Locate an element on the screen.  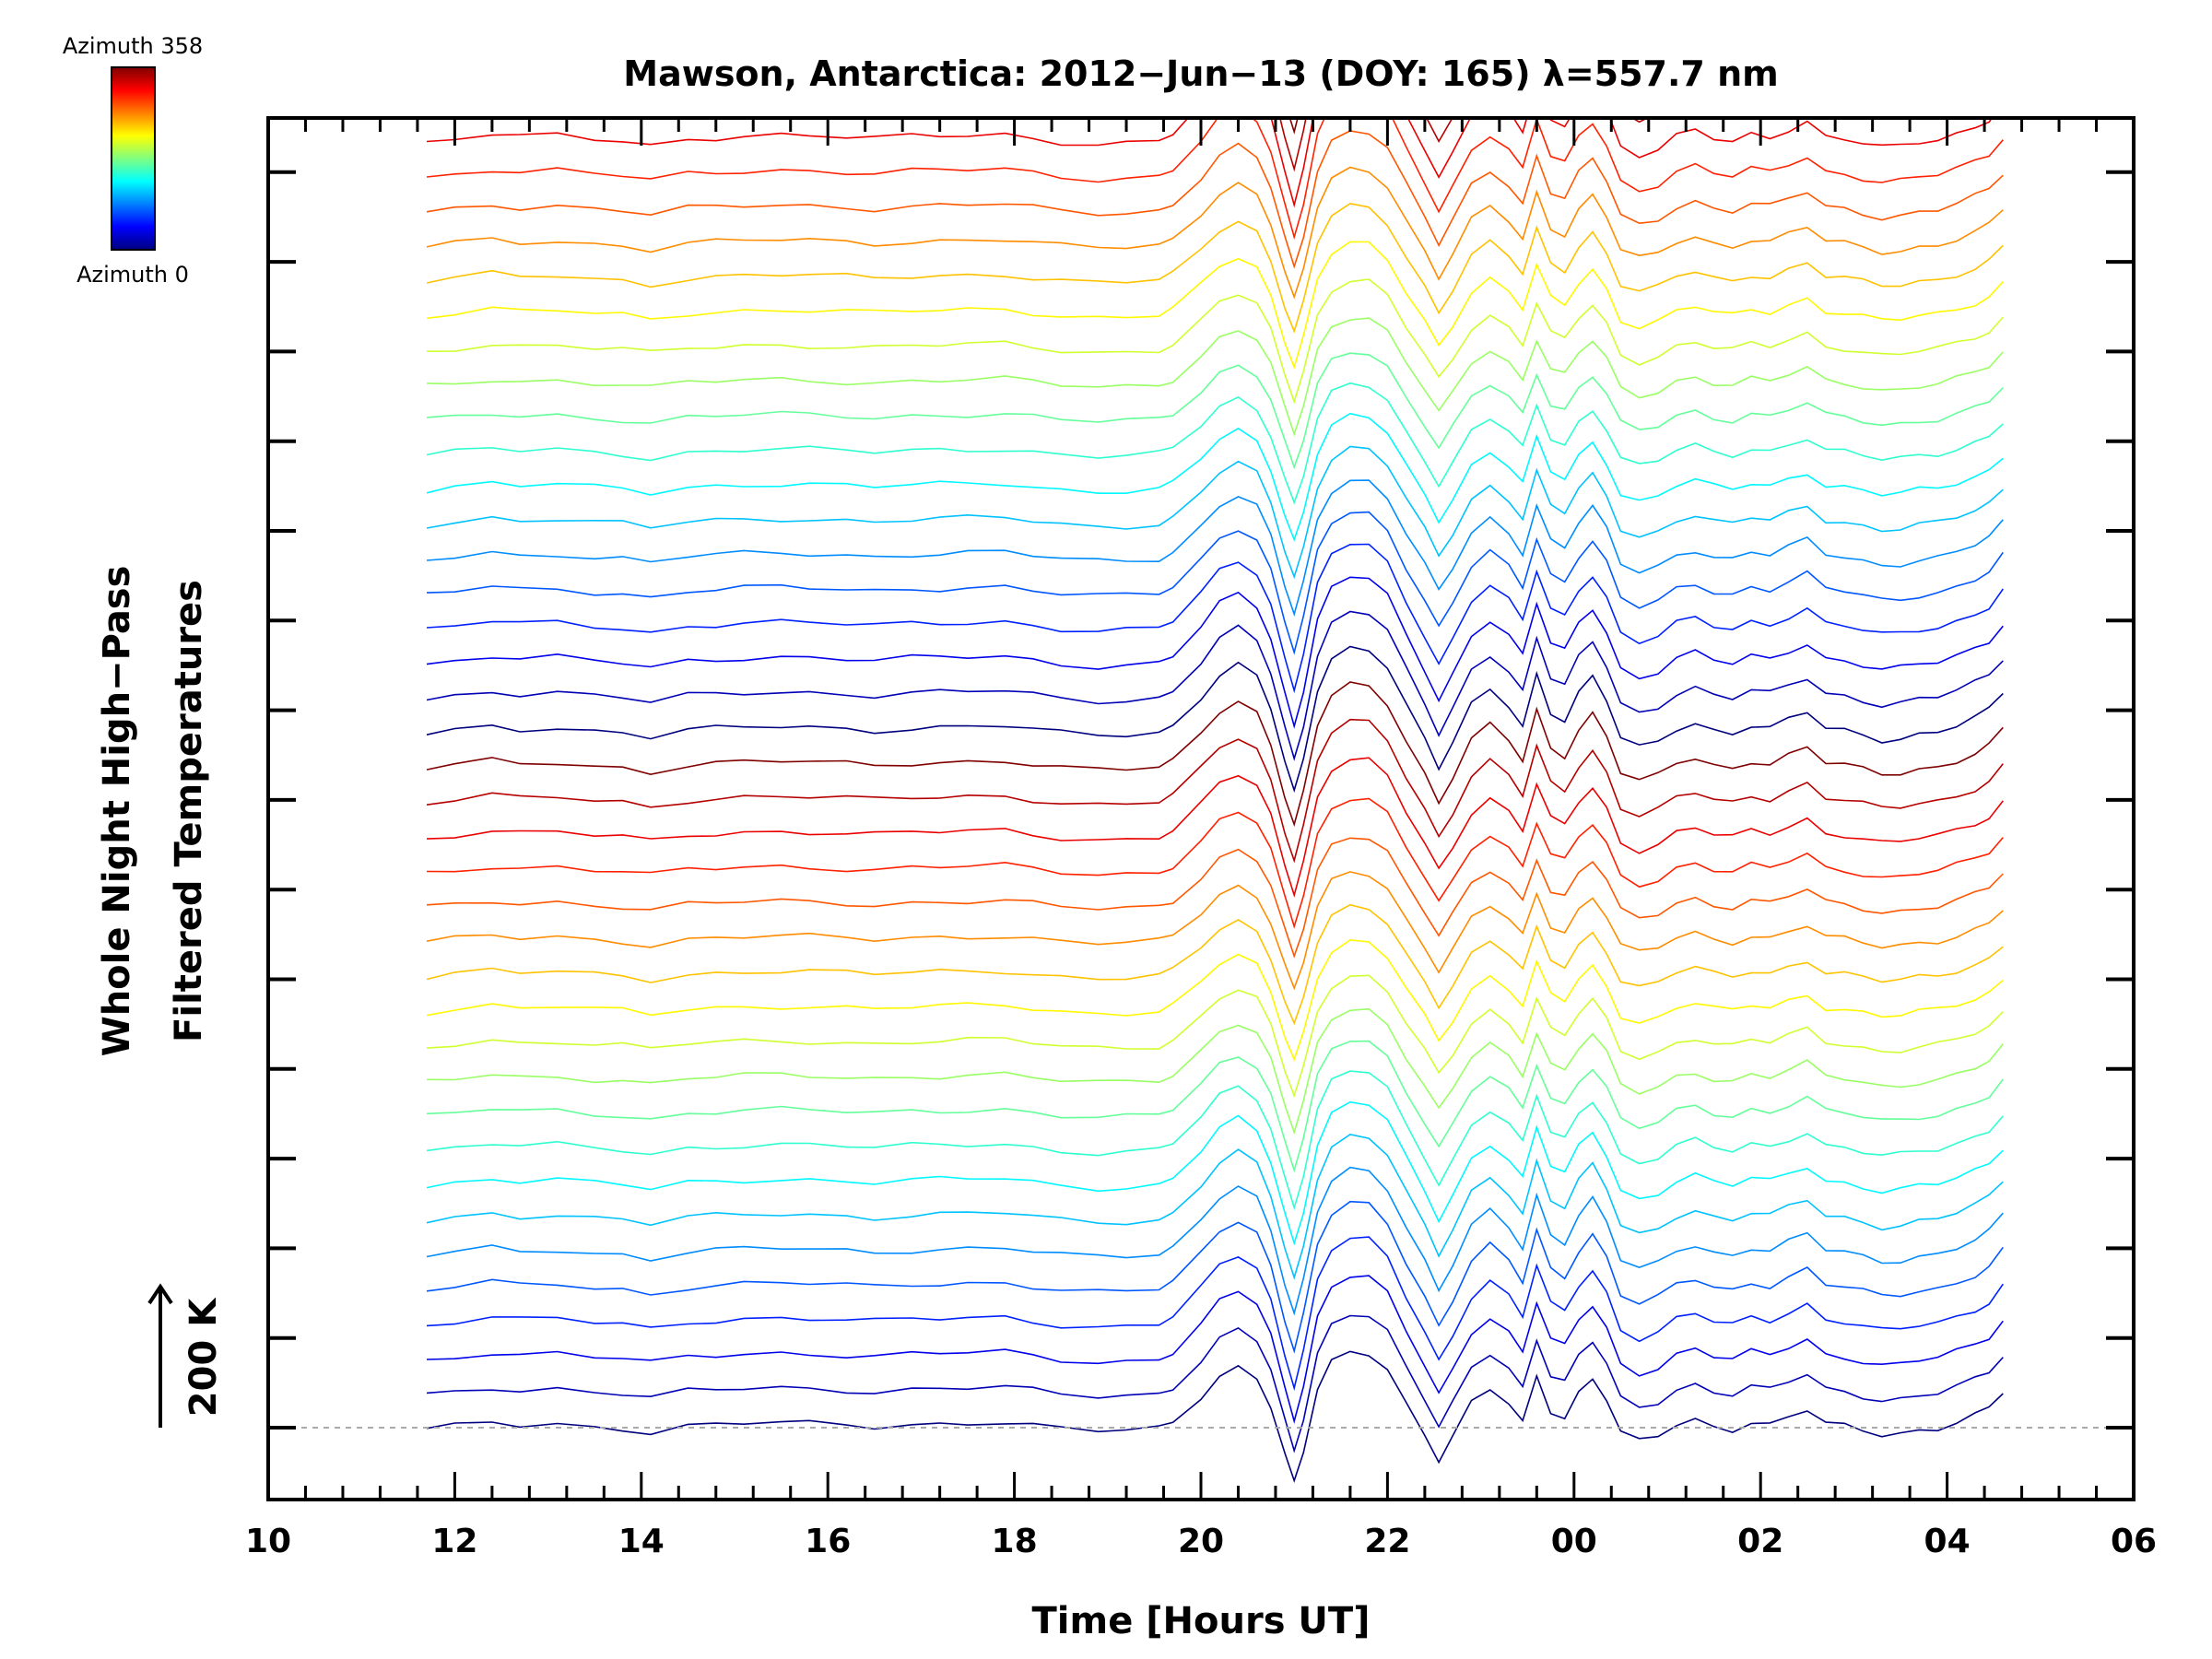
colorbar-label-top: Azimuth 358 is located at coordinates (133, 46).